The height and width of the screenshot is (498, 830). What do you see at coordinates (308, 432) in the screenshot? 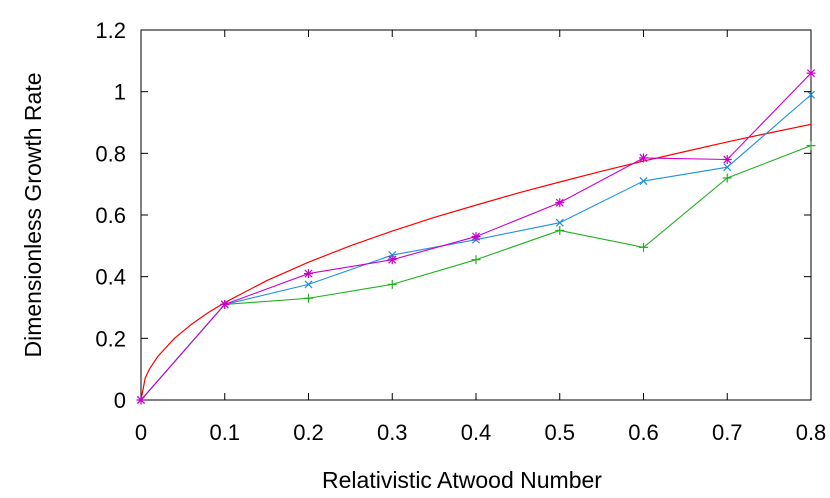
I see `x-tick-label: 0.2` at bounding box center [308, 432].